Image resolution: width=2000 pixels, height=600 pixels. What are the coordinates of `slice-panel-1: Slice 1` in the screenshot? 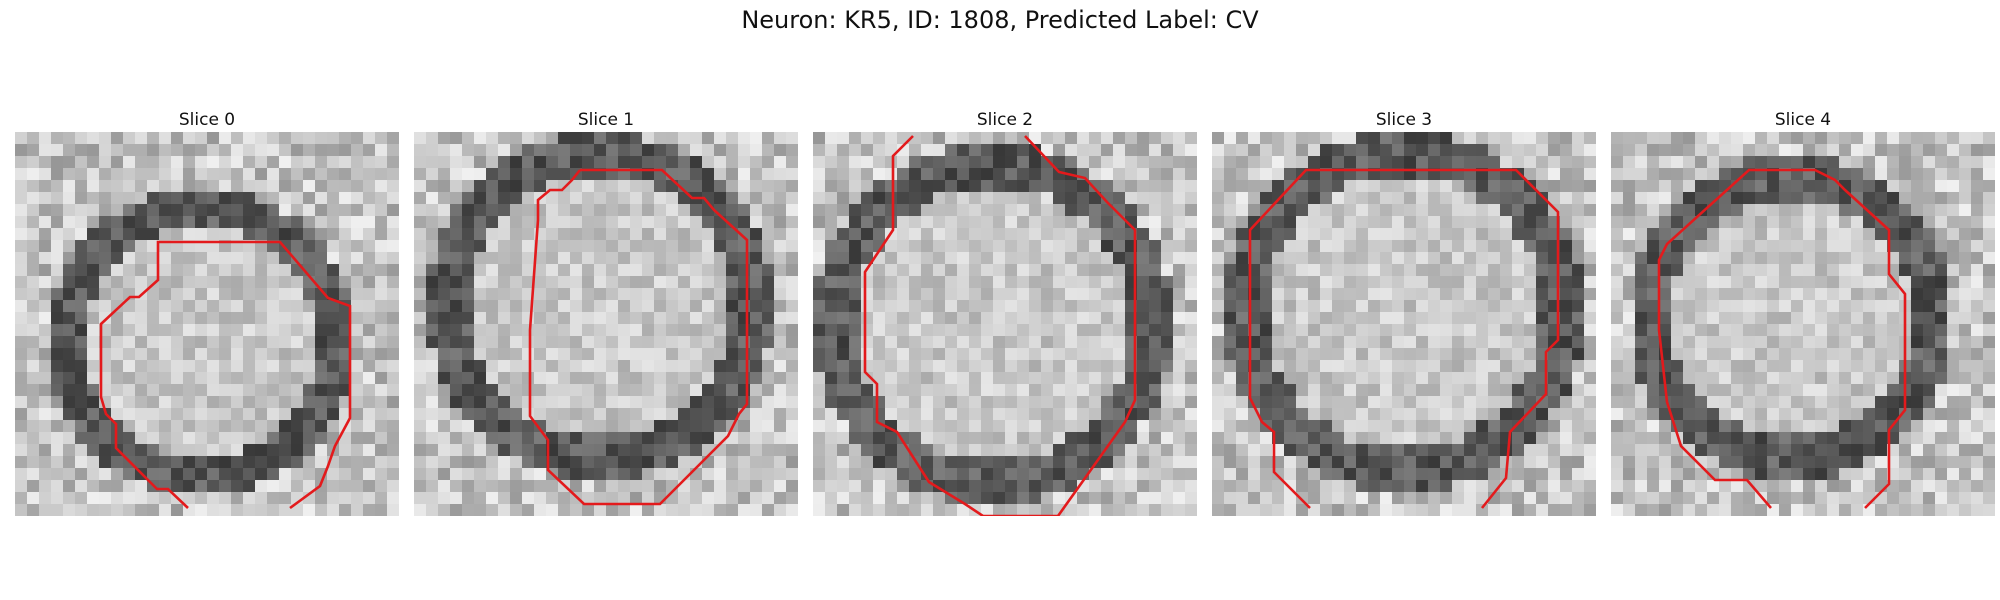 It's located at (606, 312).